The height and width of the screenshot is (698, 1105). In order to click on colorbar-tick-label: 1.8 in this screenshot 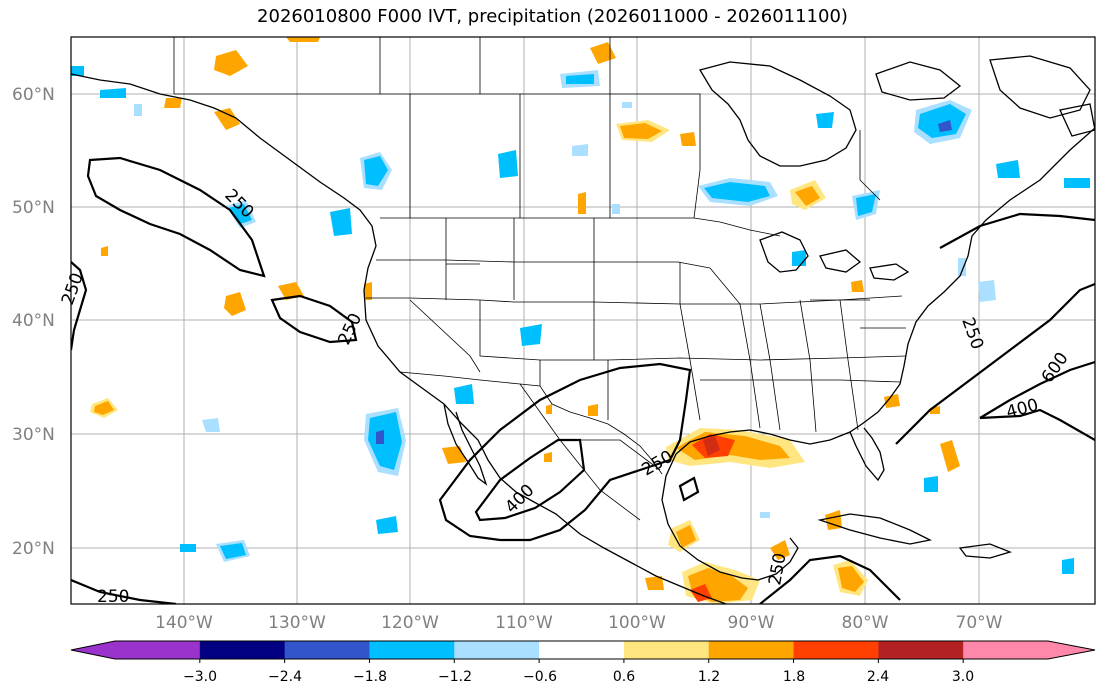, I will do `click(794, 677)`.